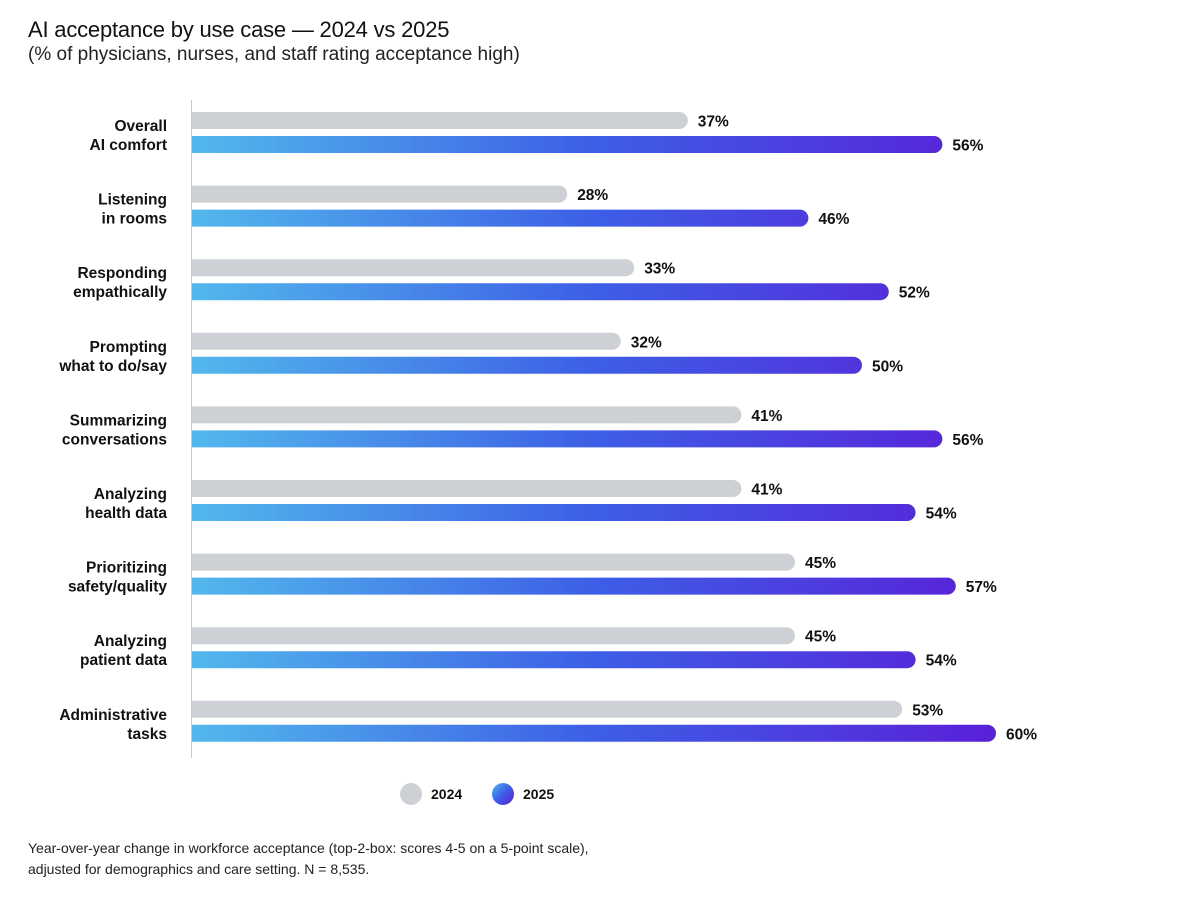 The image size is (1200, 907). Describe the element at coordinates (129, 347) in the screenshot. I see `category-label-line: Prompting` at that location.